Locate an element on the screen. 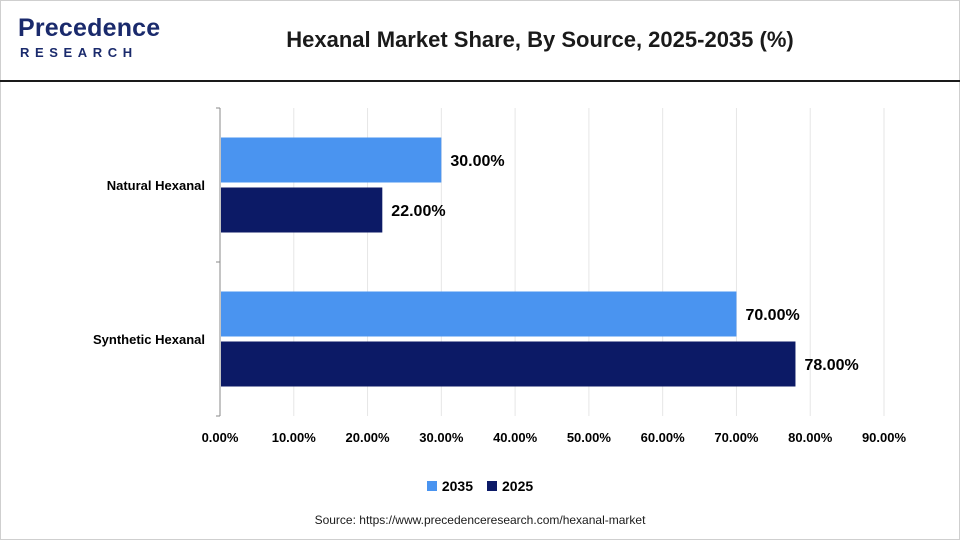  x-tick-label-0: 0.00% is located at coordinates (220, 437).